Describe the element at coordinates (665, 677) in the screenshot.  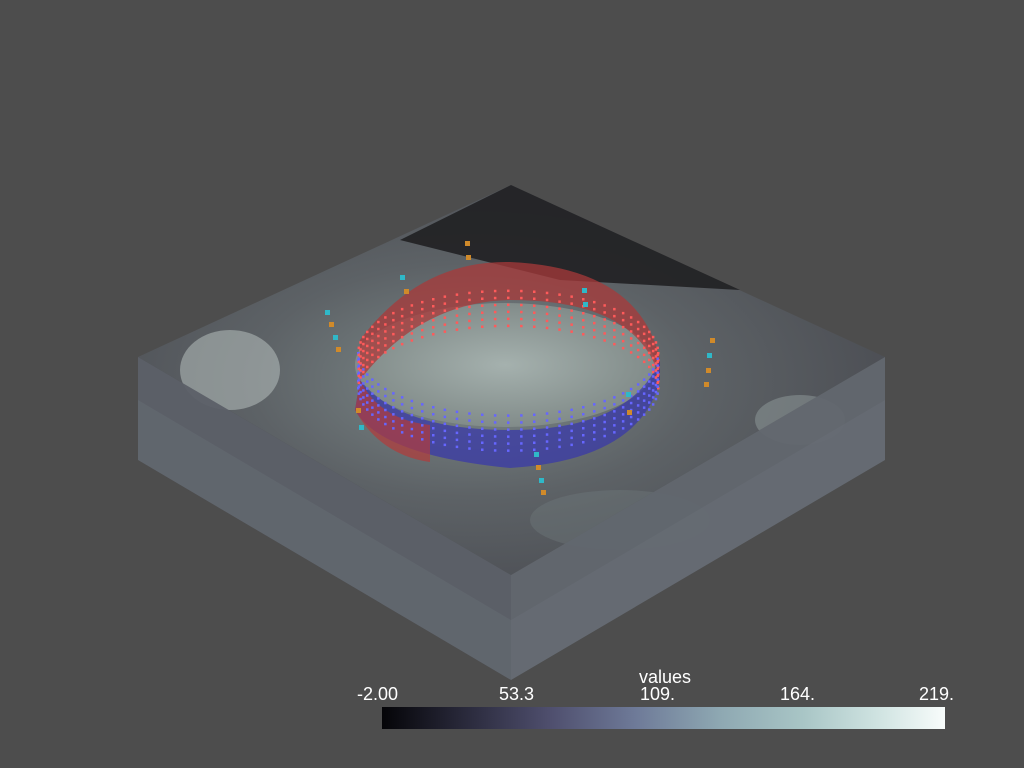
I see `colorbar-title: values` at that location.